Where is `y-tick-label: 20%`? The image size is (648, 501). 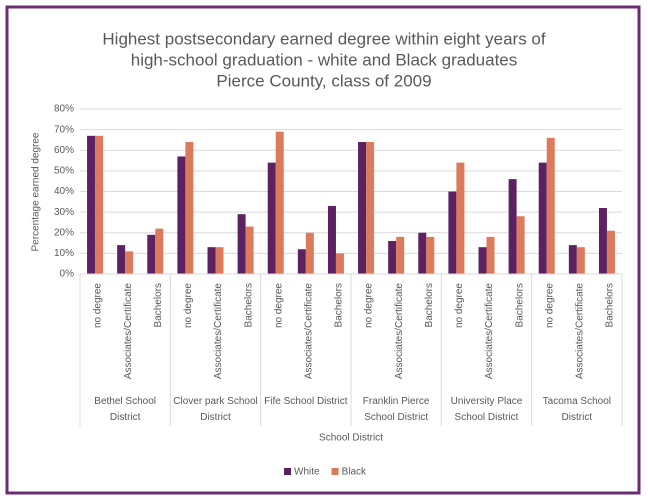 y-tick-label: 20% is located at coordinates (64, 232).